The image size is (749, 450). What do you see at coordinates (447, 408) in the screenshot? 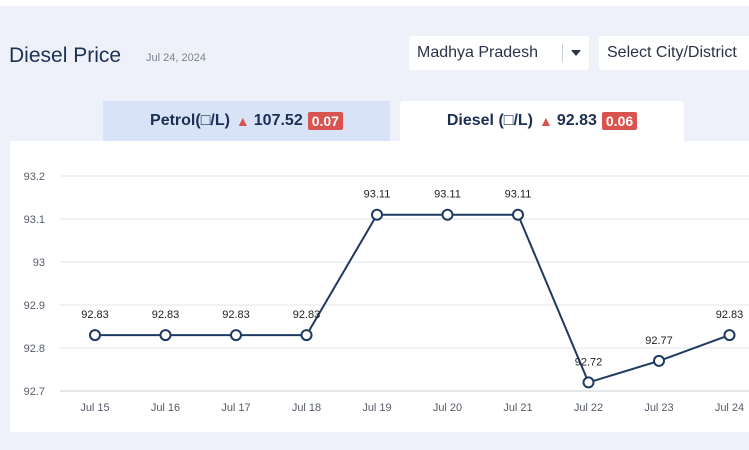
I see `x-tick-label: Jul 20` at bounding box center [447, 408].